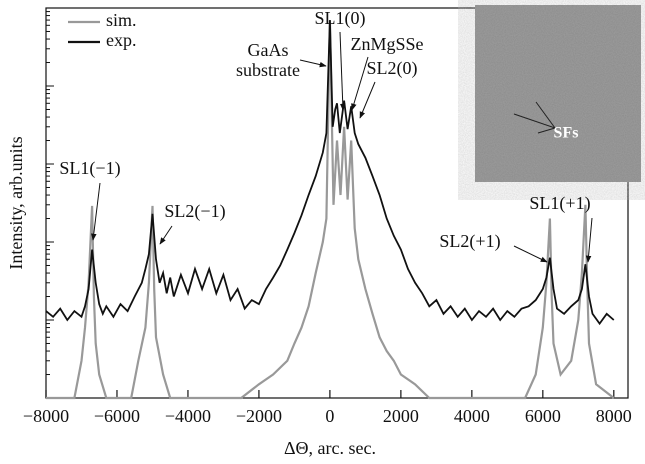  What do you see at coordinates (121, 40) in the screenshot?
I see `legend-label: exp.` at bounding box center [121, 40].